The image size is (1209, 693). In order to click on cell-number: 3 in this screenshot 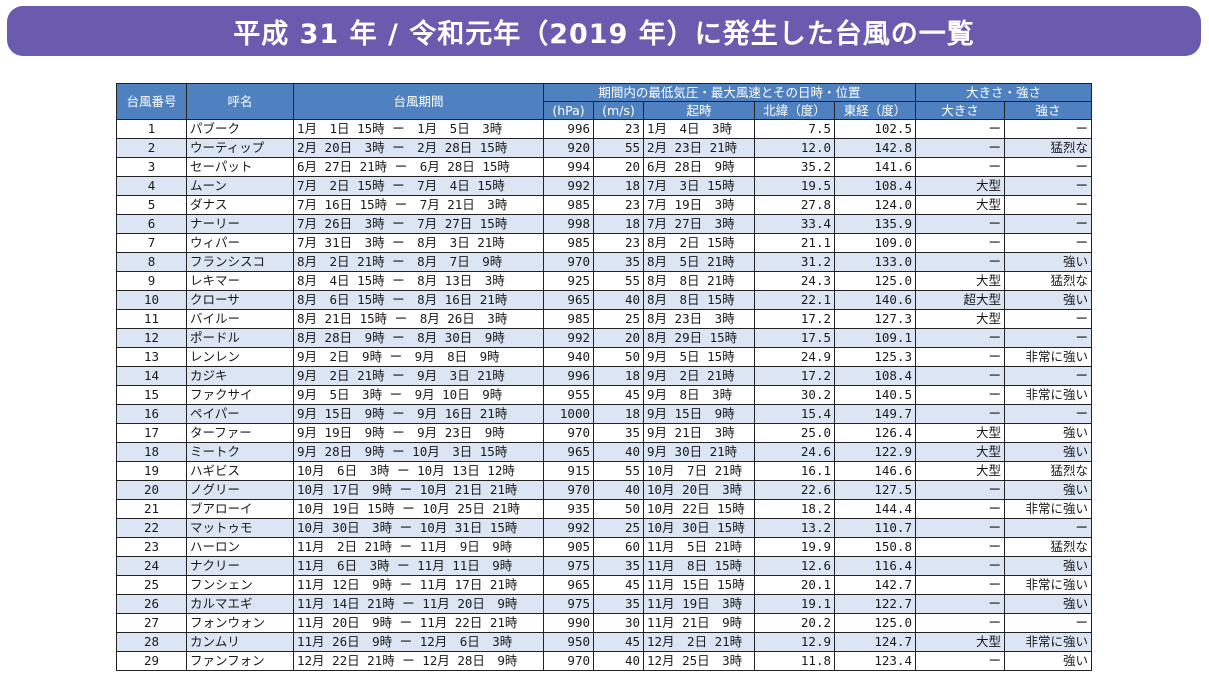, I will do `click(151, 167)`.